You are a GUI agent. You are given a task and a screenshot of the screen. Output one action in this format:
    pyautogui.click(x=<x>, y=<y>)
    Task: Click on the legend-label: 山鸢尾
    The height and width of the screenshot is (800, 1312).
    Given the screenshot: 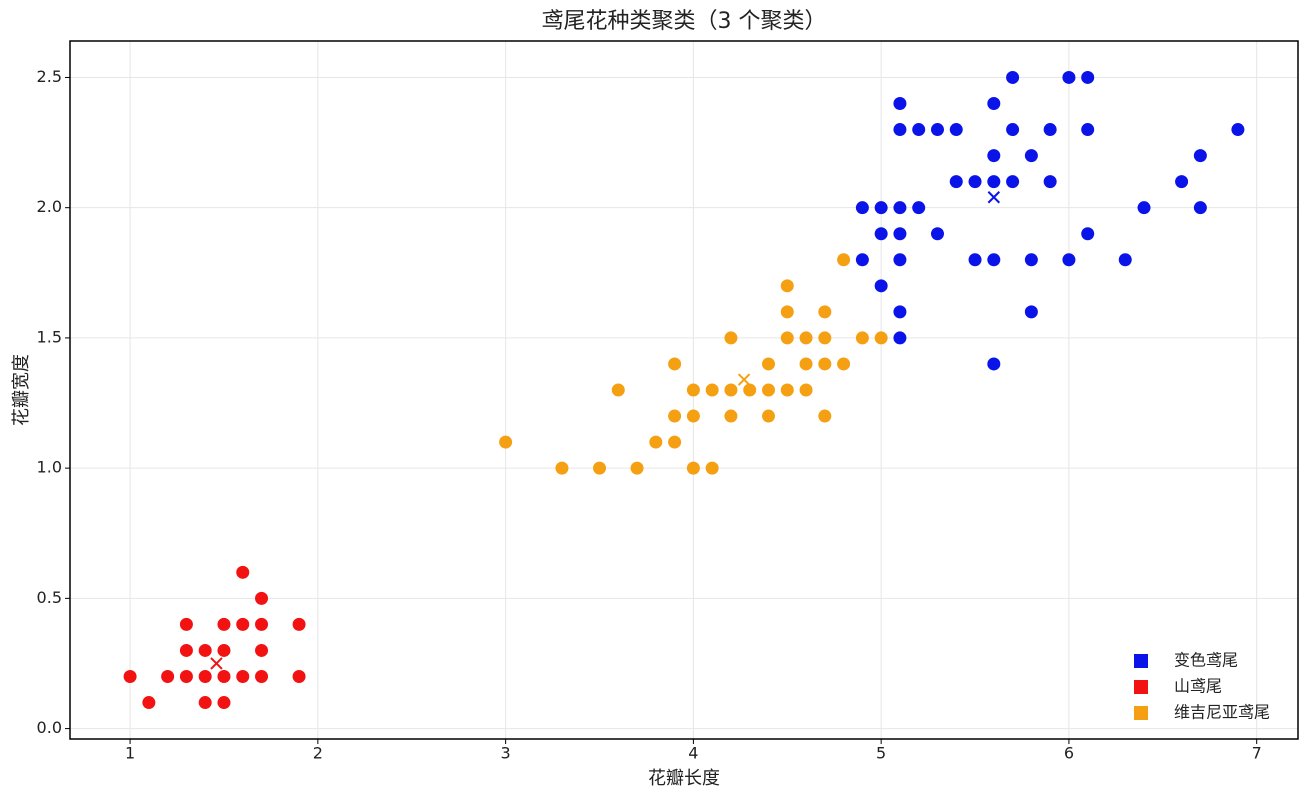 What is the action you would take?
    pyautogui.click(x=1198, y=686)
    